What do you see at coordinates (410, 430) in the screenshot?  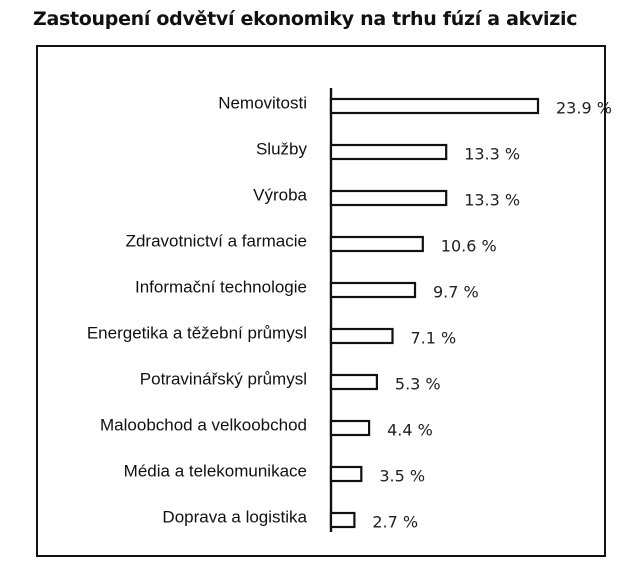 I see `data-label: 4.4 %` at bounding box center [410, 430].